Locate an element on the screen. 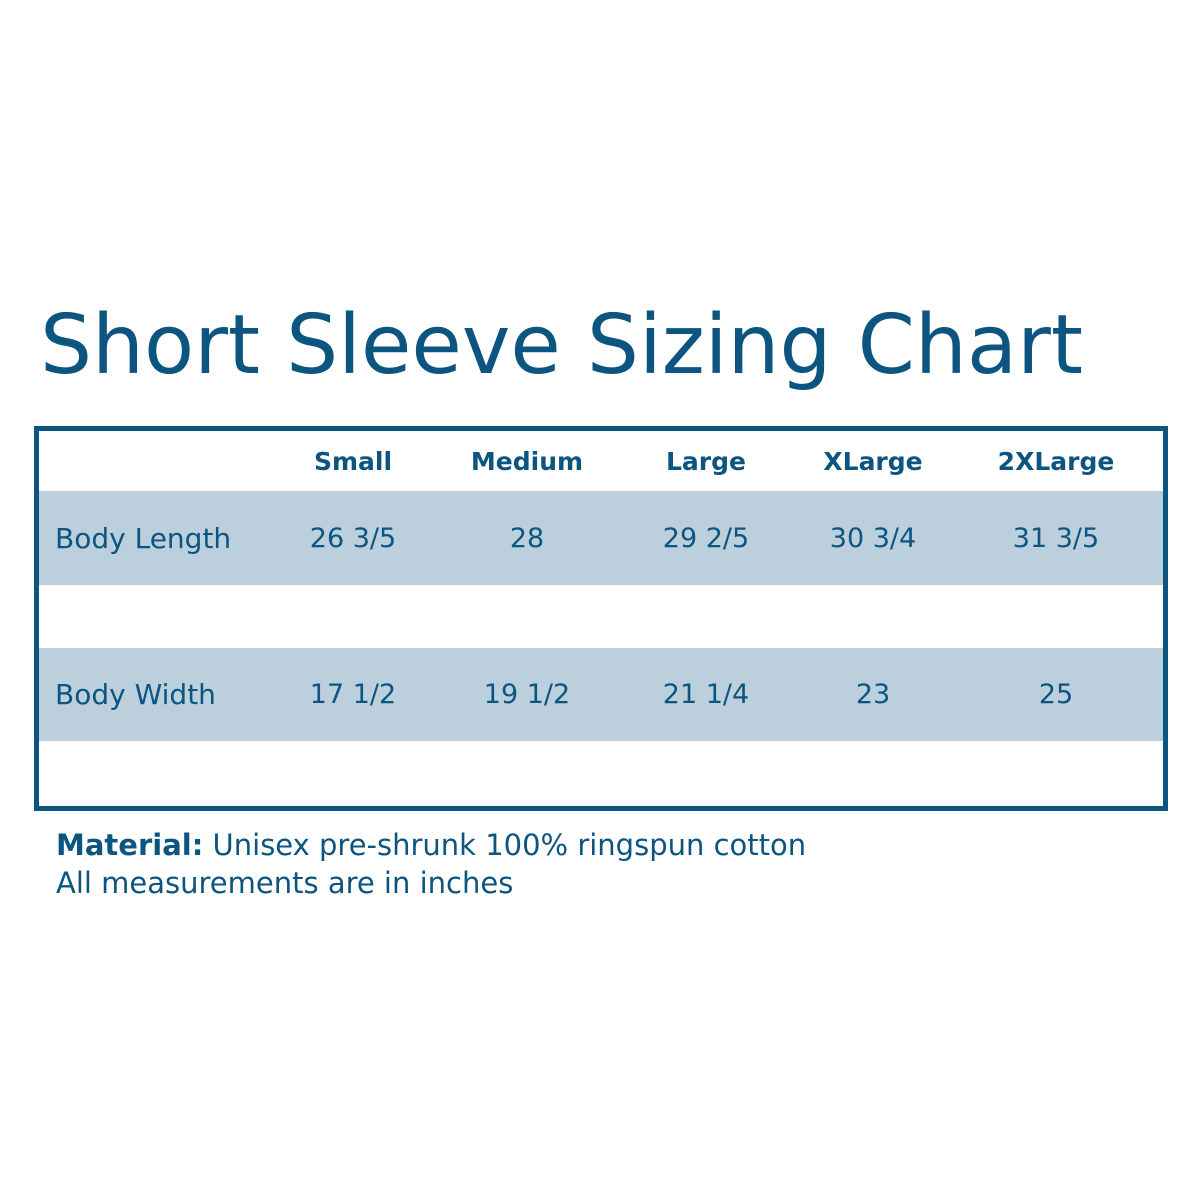 The height and width of the screenshot is (1200, 1200). units-note: All measurements are in inches is located at coordinates (285, 883).